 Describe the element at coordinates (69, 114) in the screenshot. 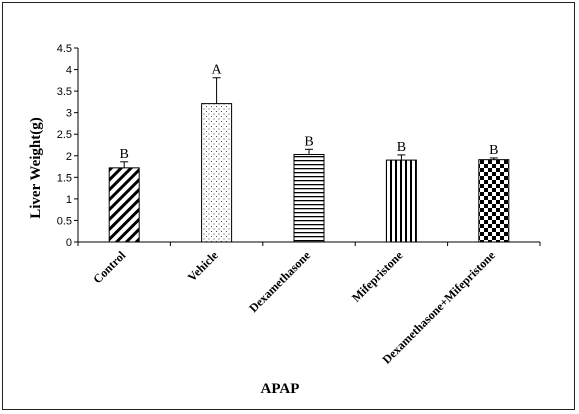

I see `y-tick-label: 3` at that location.